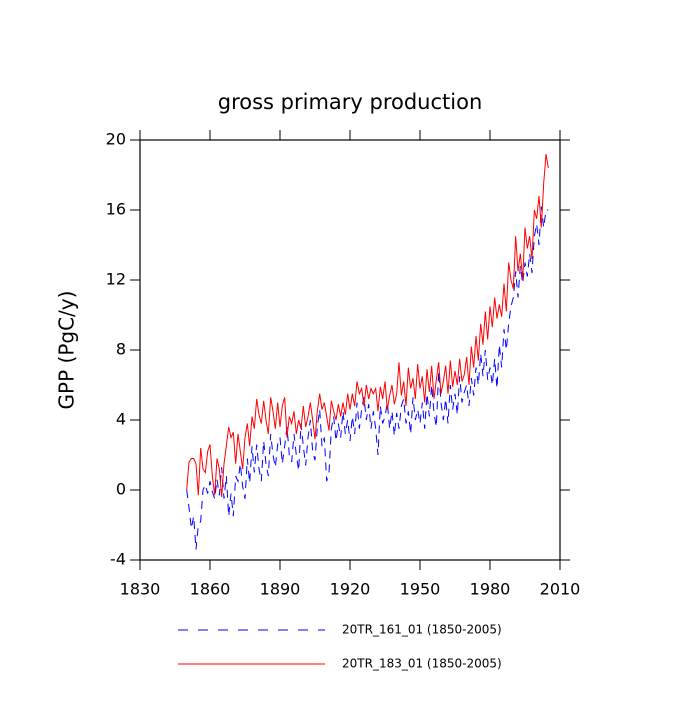 The height and width of the screenshot is (704, 700). I want to click on y-tick-label: 8, so click(121, 349).